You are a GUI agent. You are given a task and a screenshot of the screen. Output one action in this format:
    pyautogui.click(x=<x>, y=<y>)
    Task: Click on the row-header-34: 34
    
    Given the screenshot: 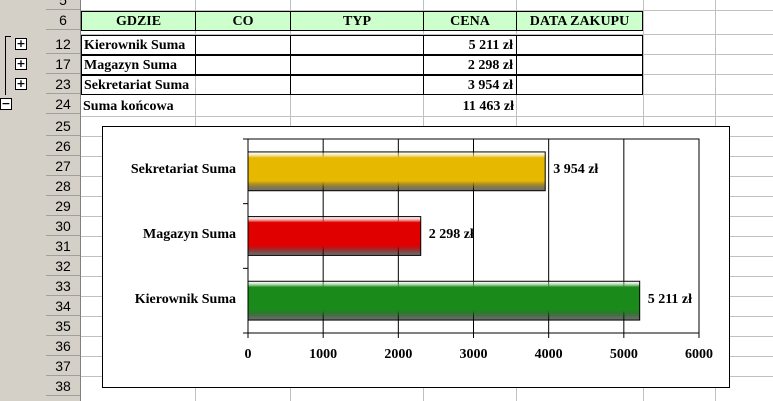 What is the action you would take?
    pyautogui.click(x=63, y=306)
    